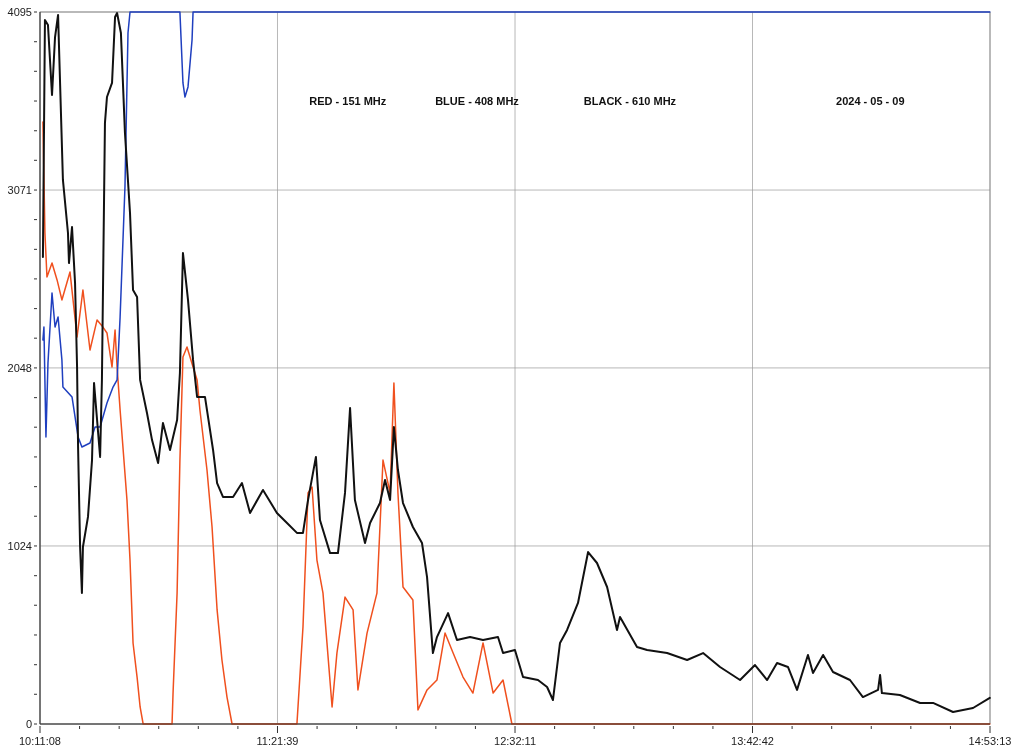  Describe the element at coordinates (19, 545) in the screenshot. I see `y-tick-label: 1024` at that location.